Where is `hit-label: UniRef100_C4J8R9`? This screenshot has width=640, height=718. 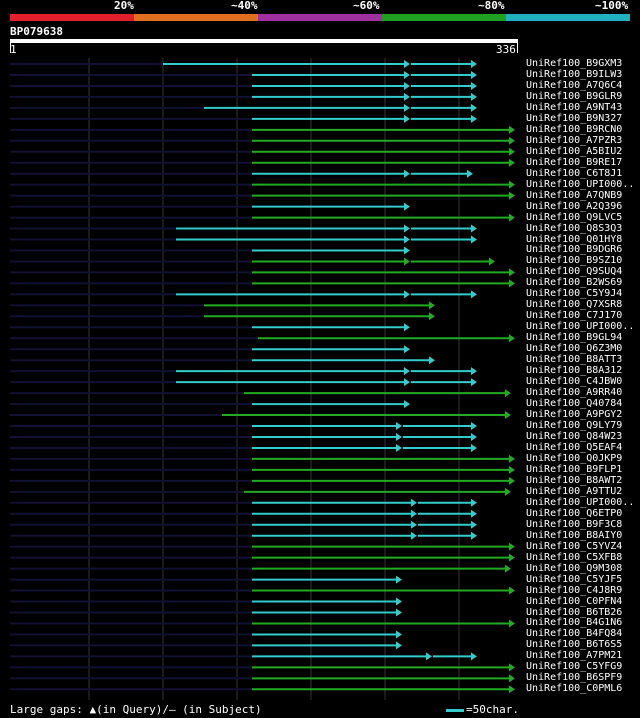 hit-label: UniRef100_C4J8R9 is located at coordinates (574, 590).